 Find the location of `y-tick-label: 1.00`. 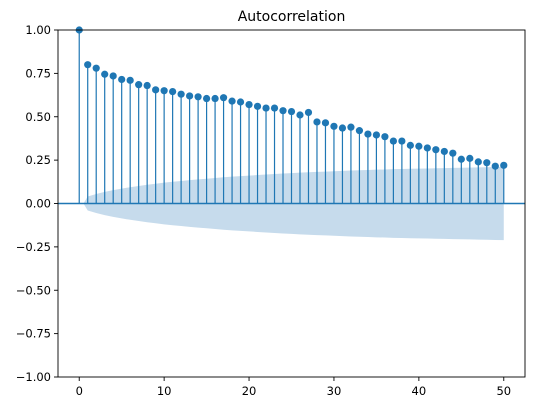

y-tick-label: 1.00 is located at coordinates (38, 30).